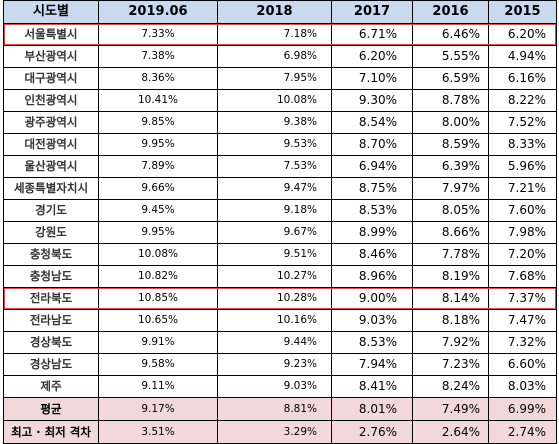  I want to click on value-cell-2018: 9.51%, so click(274, 254).